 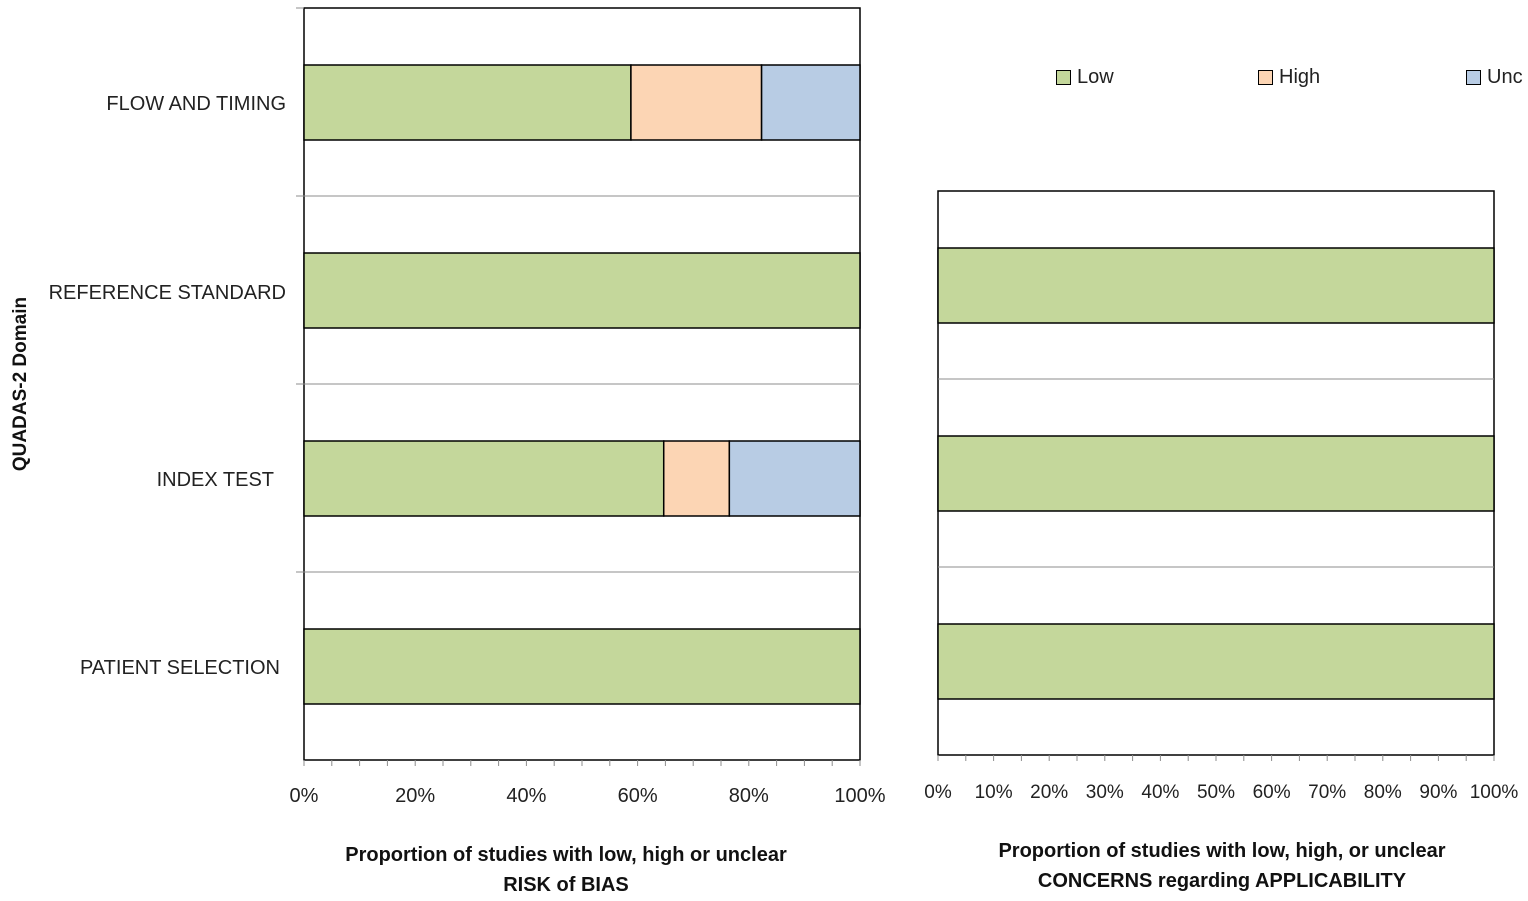 I want to click on legend-item-high: High, so click(x=1289, y=77).